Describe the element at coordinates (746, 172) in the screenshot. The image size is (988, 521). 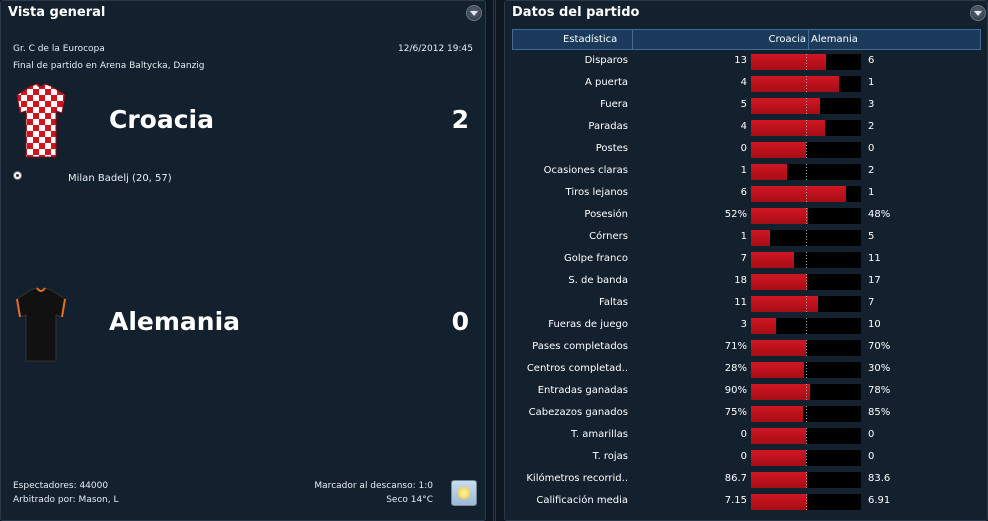
I see `table-row: Ocasiones claras 1 2` at that location.